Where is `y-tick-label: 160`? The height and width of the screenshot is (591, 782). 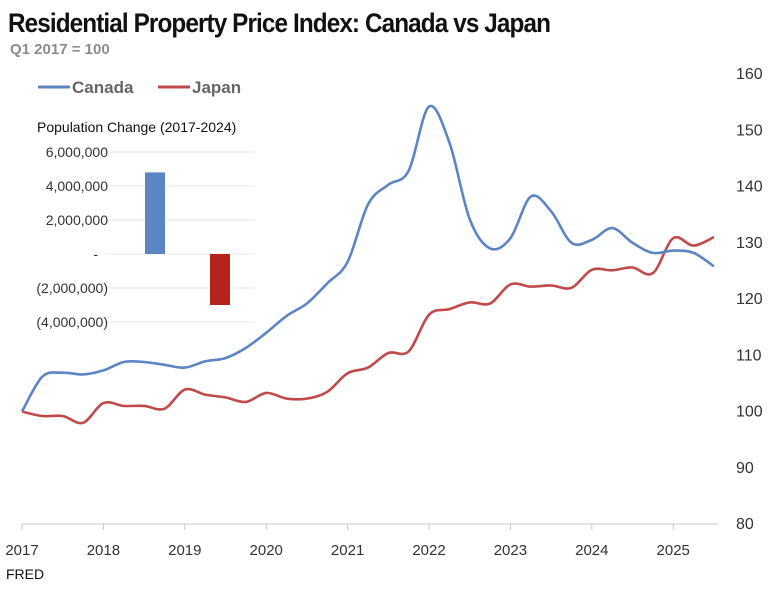 y-tick-label: 160 is located at coordinates (749, 74).